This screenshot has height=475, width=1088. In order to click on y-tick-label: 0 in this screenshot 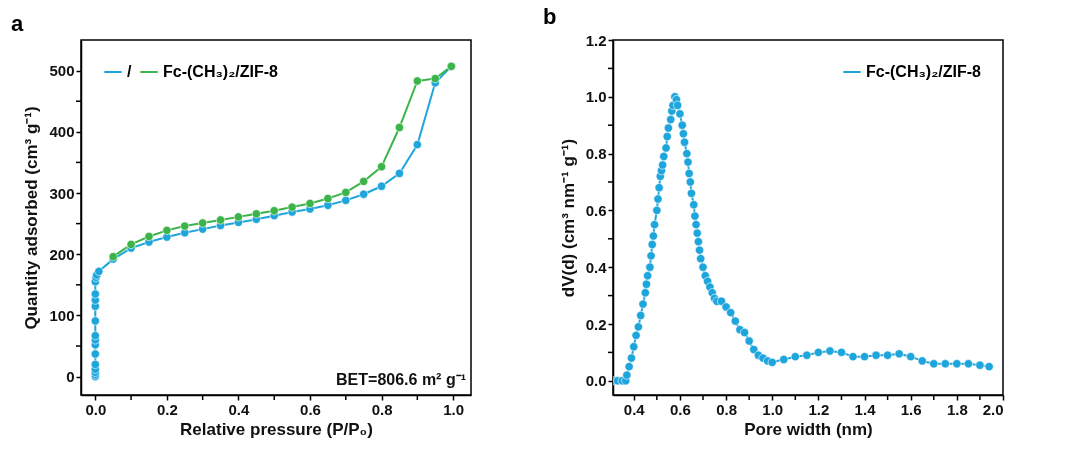, I will do `click(70, 377)`.